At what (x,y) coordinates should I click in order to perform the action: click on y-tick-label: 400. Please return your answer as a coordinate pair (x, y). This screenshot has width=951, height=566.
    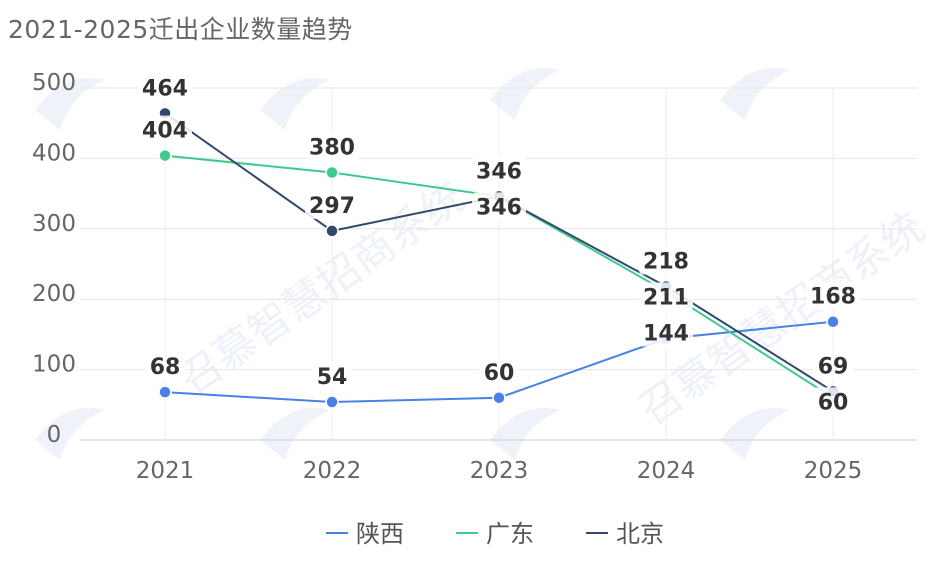
    Looking at the image, I should click on (54, 153).